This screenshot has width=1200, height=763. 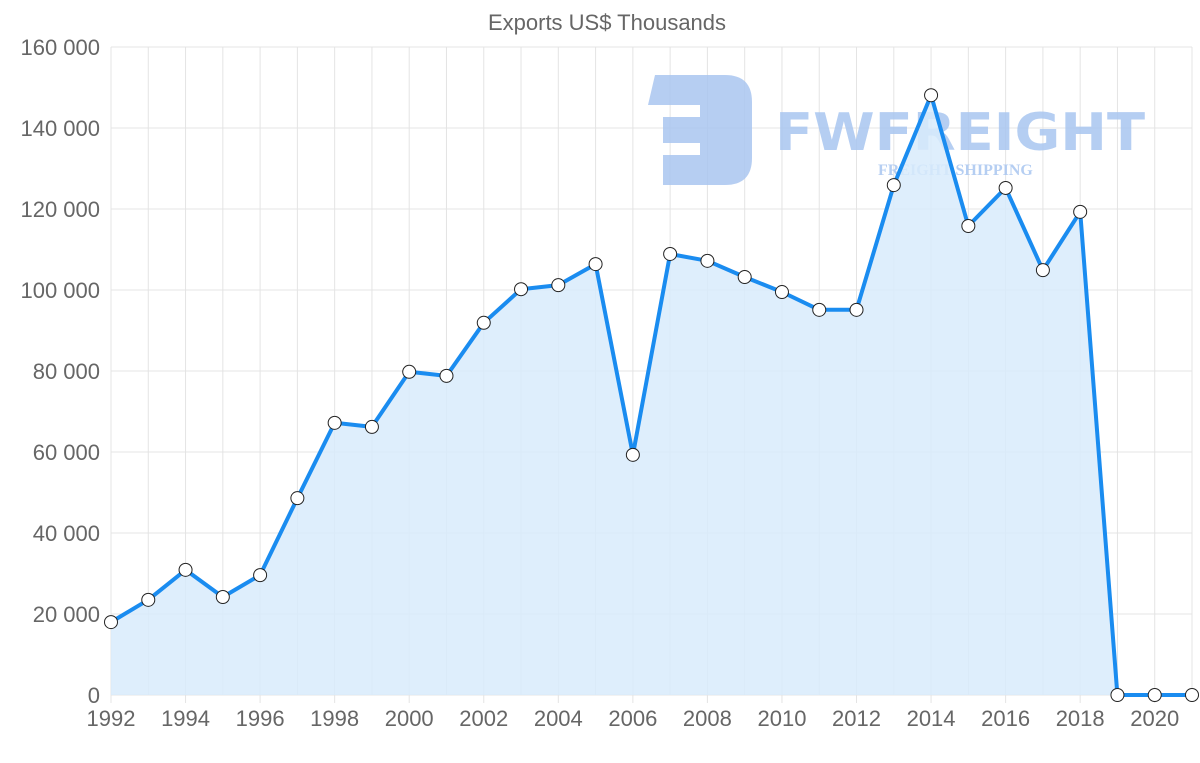 What do you see at coordinates (521, 289) in the screenshot?
I see `data-point-2003` at bounding box center [521, 289].